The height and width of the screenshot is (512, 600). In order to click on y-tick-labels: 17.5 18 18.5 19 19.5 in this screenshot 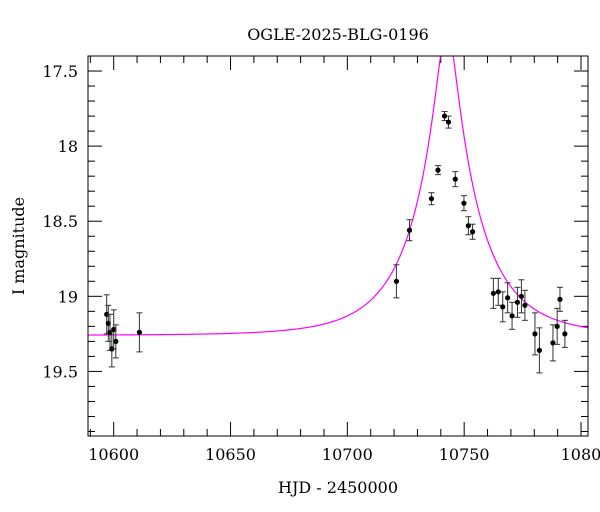, I will do `click(60, 221)`.